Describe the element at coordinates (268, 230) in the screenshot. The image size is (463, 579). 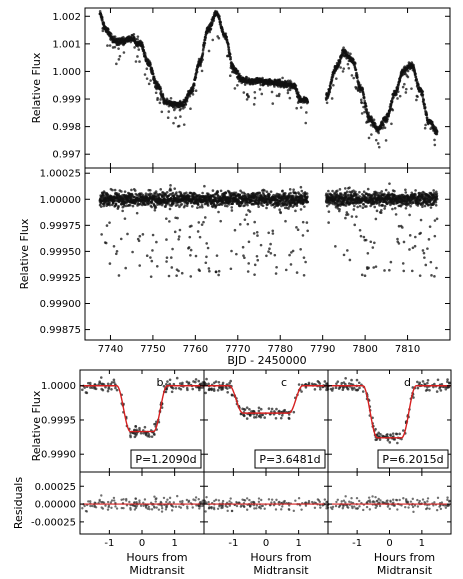
I see `detrended-data-points` at that location.